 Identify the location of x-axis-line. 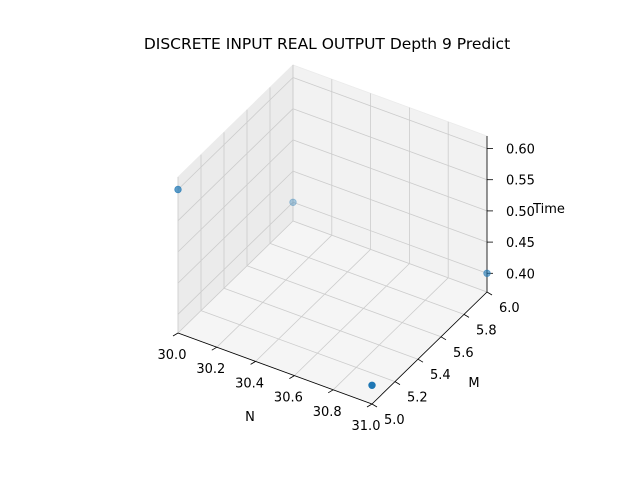
(275, 368).